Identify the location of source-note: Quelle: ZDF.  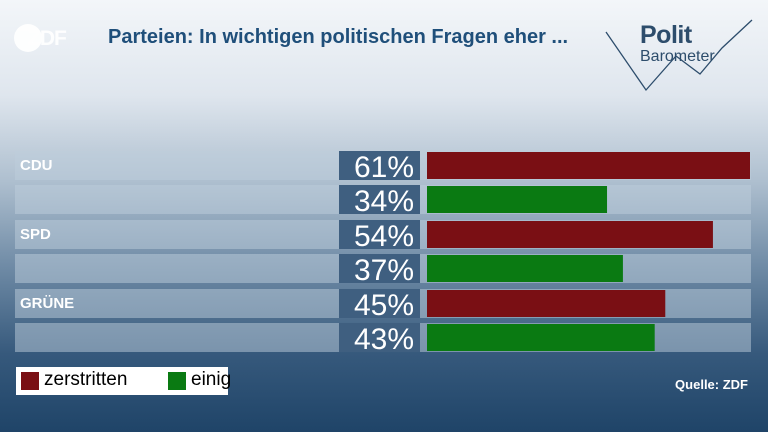
(711, 384).